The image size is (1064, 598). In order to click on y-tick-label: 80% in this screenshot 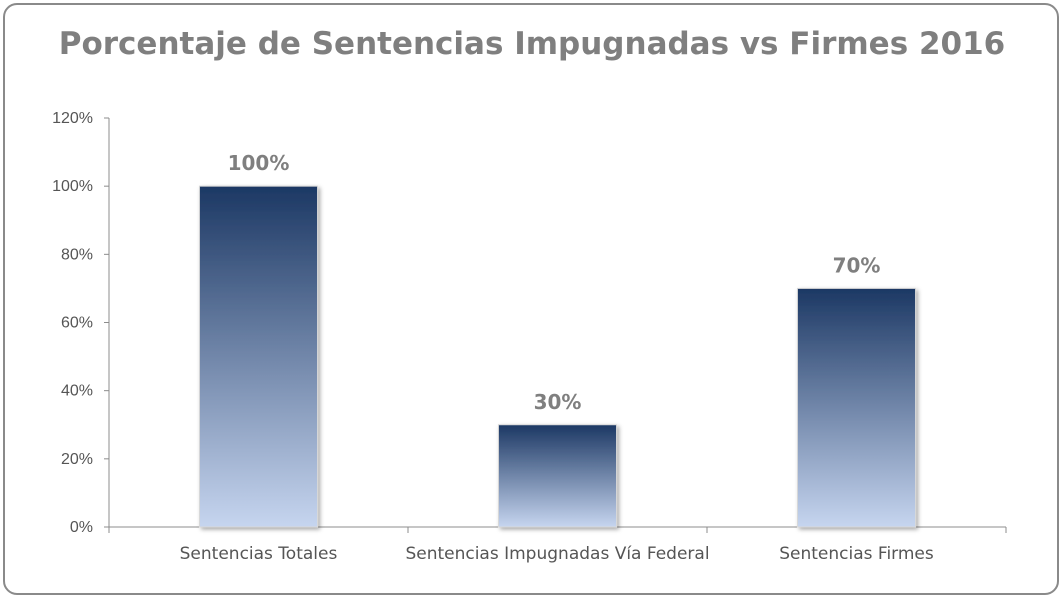, I will do `click(77, 254)`.